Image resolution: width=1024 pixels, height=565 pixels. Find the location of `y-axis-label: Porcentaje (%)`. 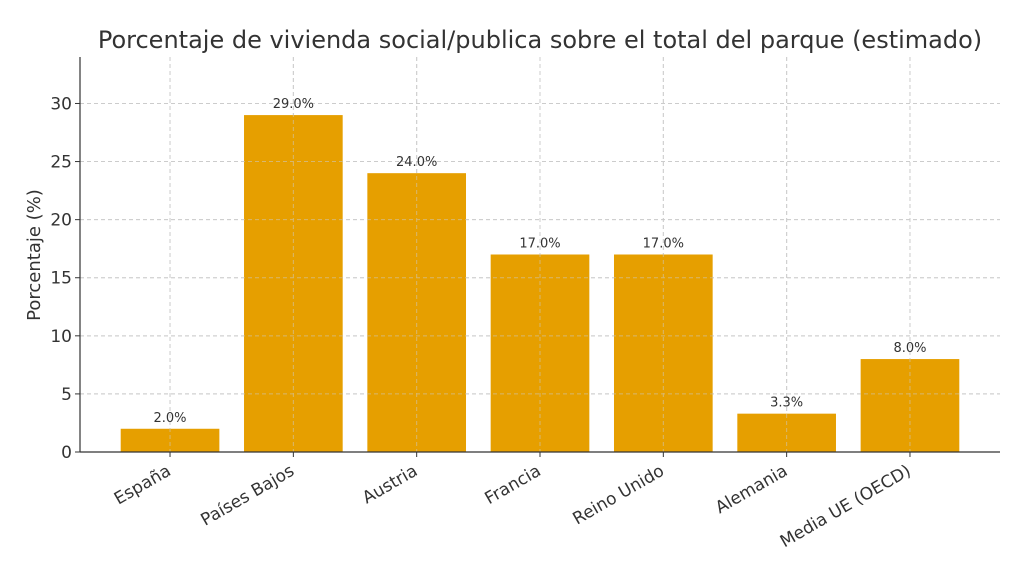

y-axis-label: Porcentaje (%) is located at coordinates (34, 255).